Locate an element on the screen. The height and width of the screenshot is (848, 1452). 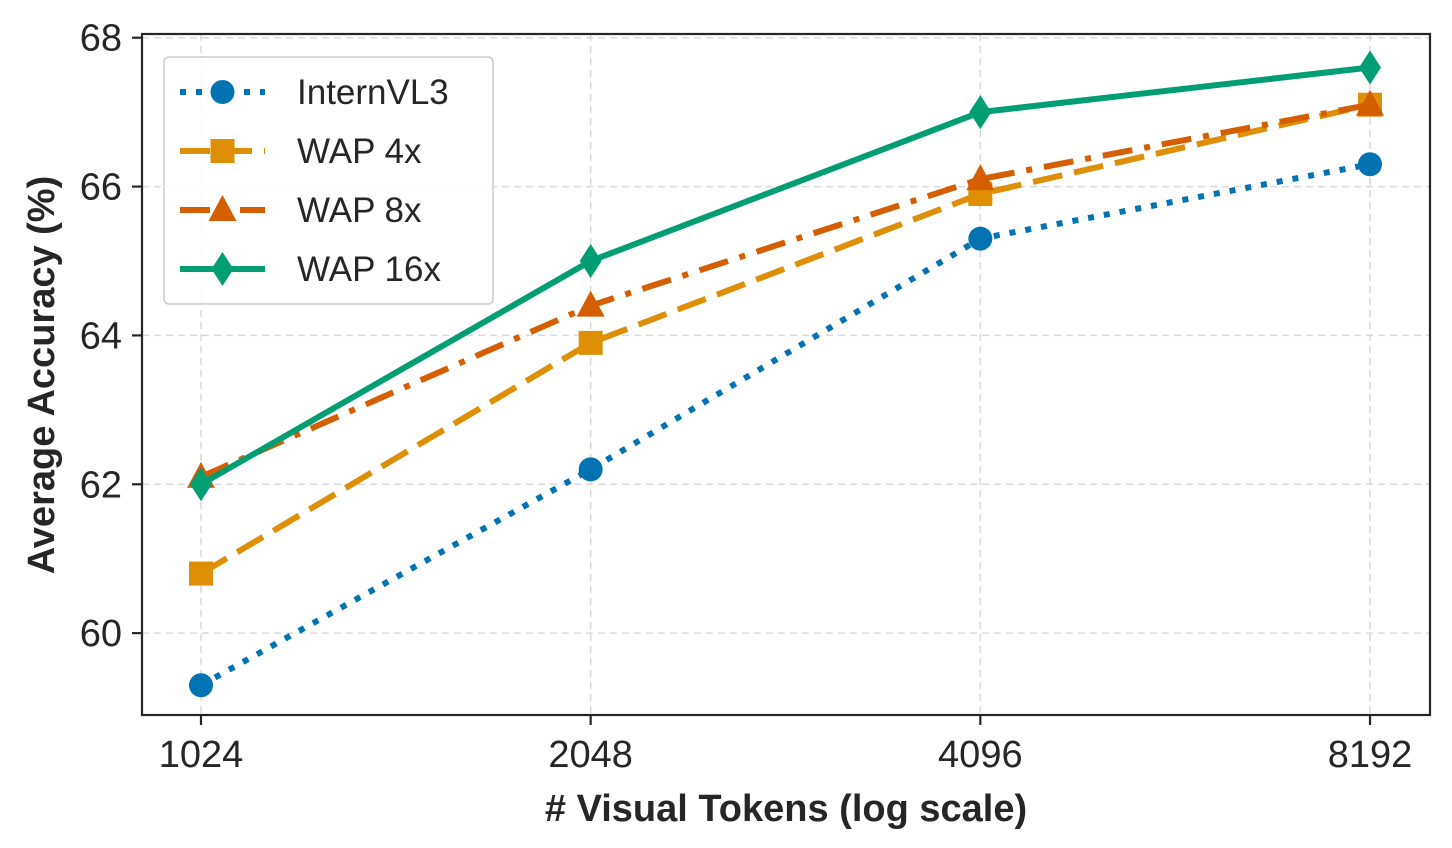
legend-frame is located at coordinates (328, 180).